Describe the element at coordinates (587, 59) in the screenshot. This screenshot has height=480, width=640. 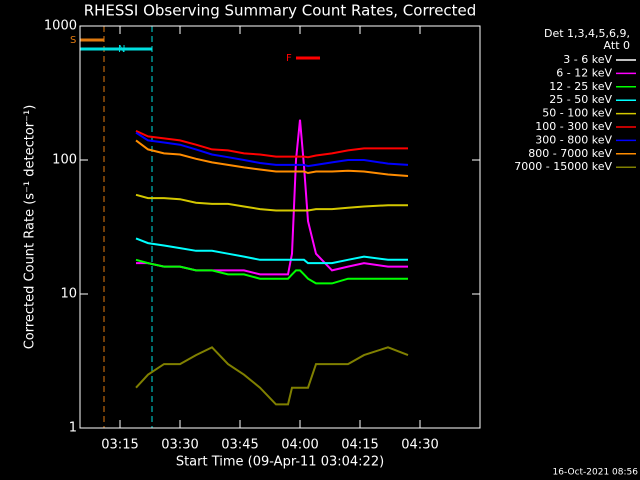
I see `legend-label: 3 - 6 keV` at that location.